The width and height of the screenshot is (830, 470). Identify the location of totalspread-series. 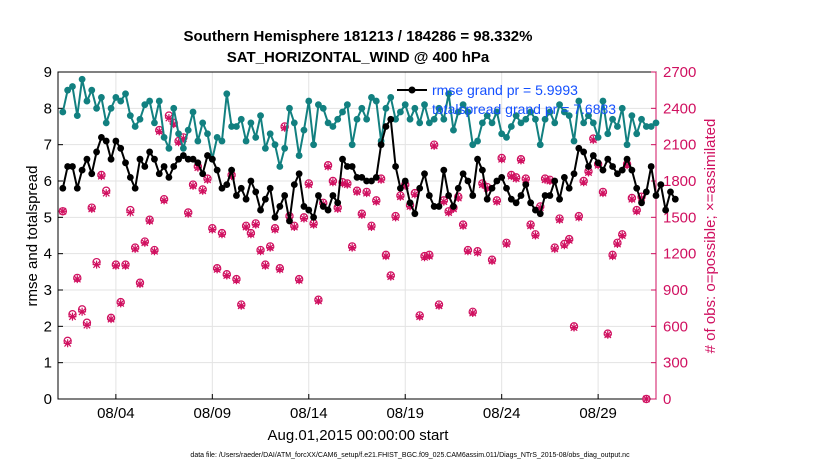
(359, 122).